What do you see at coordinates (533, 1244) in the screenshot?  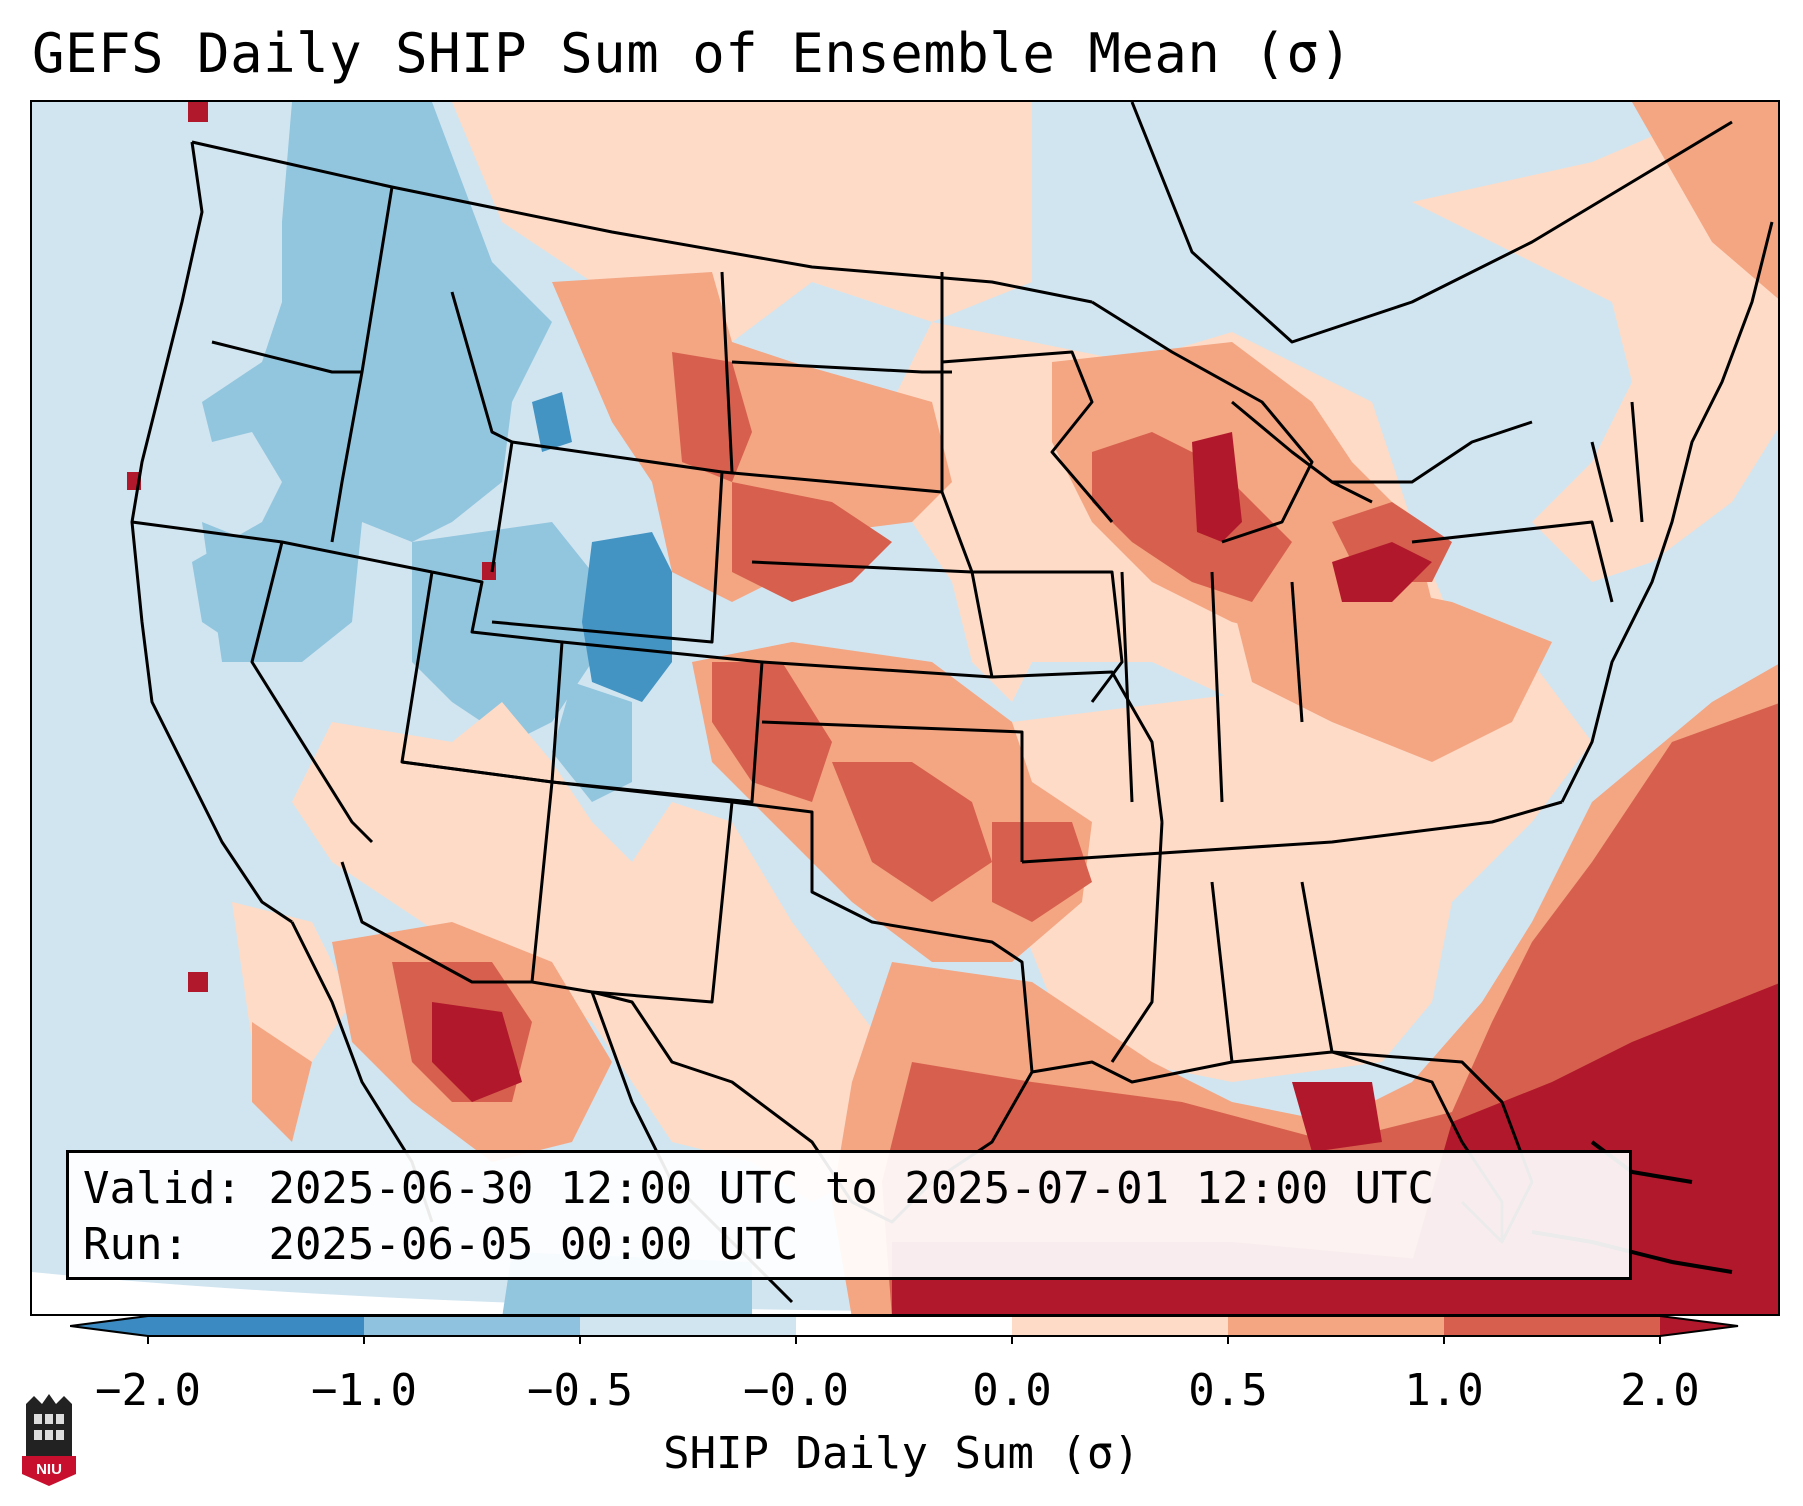 I see `run-time: 2025-06-05 00:00 UTC` at bounding box center [533, 1244].